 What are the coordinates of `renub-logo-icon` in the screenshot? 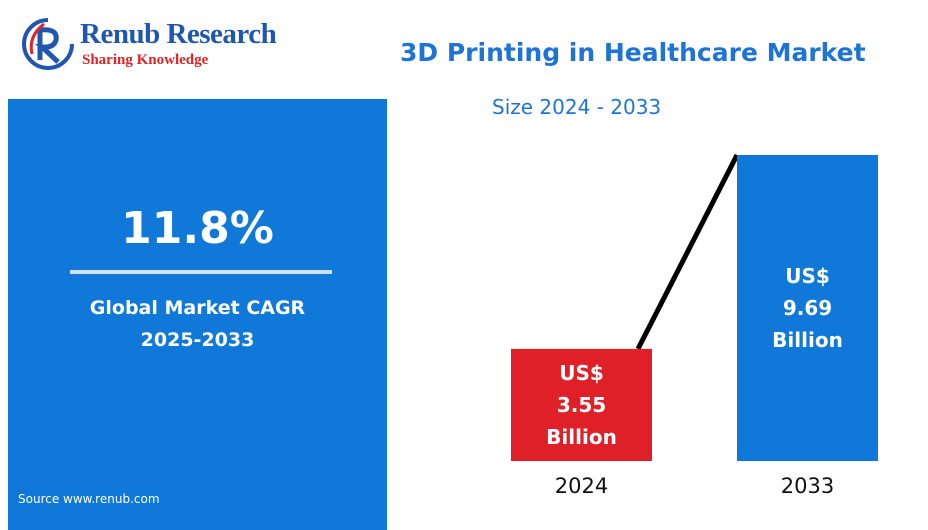 It's located at (48, 44).